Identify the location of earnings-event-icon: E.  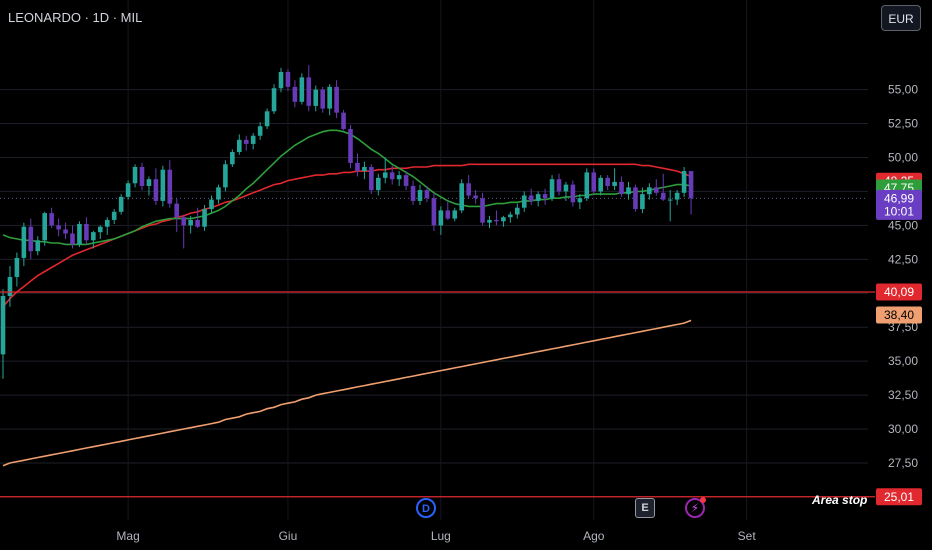
(645, 508).